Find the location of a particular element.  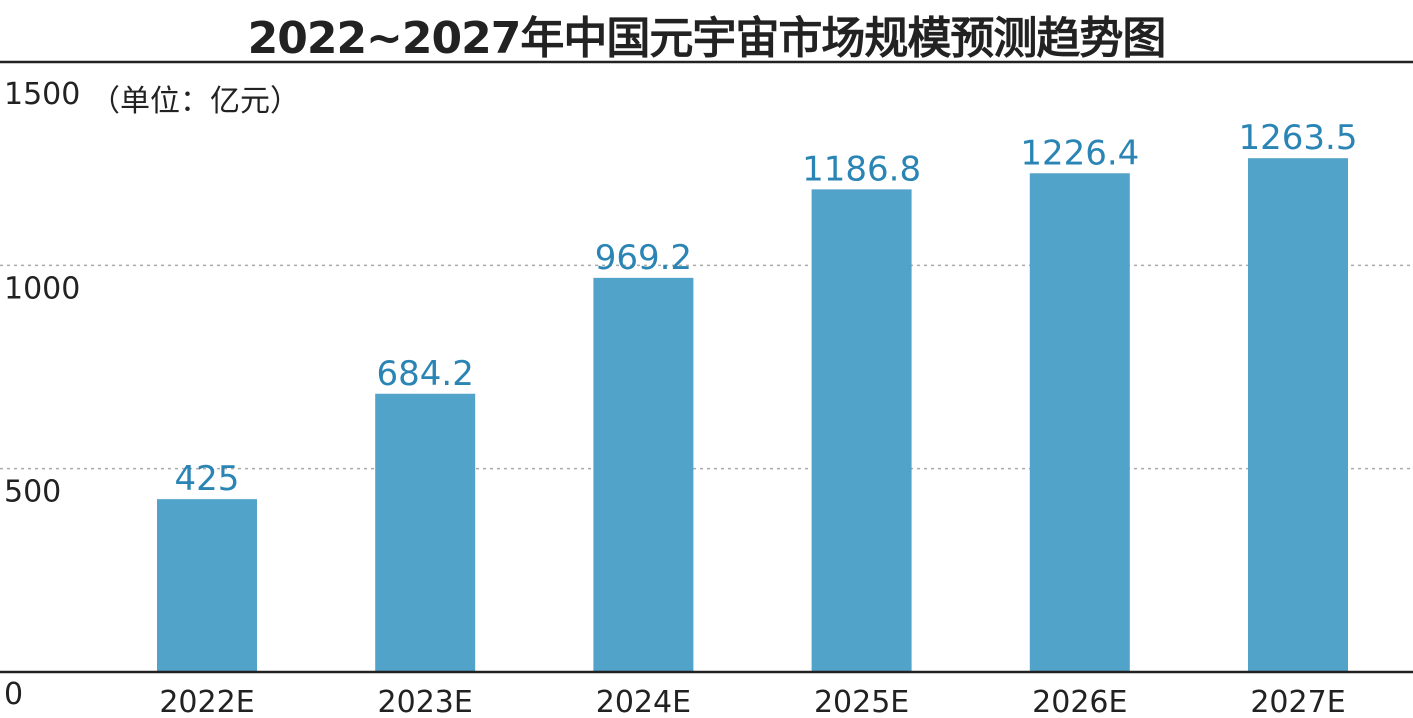

y-tick-label-0: 0 is located at coordinates (13, 694).